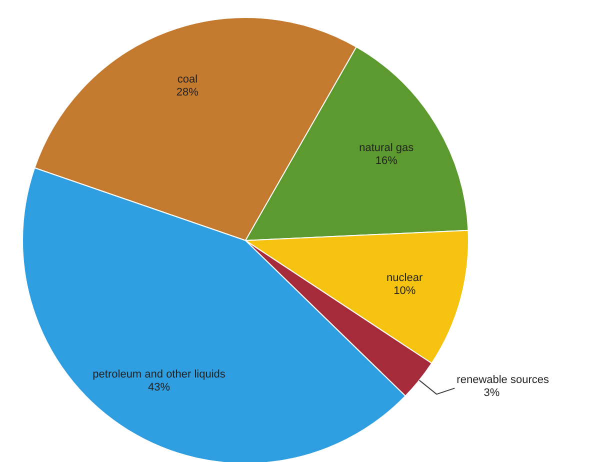 The width and height of the screenshot is (595, 462). Describe the element at coordinates (159, 374) in the screenshot. I see `slice-label: petroleum and other liquids` at that location.